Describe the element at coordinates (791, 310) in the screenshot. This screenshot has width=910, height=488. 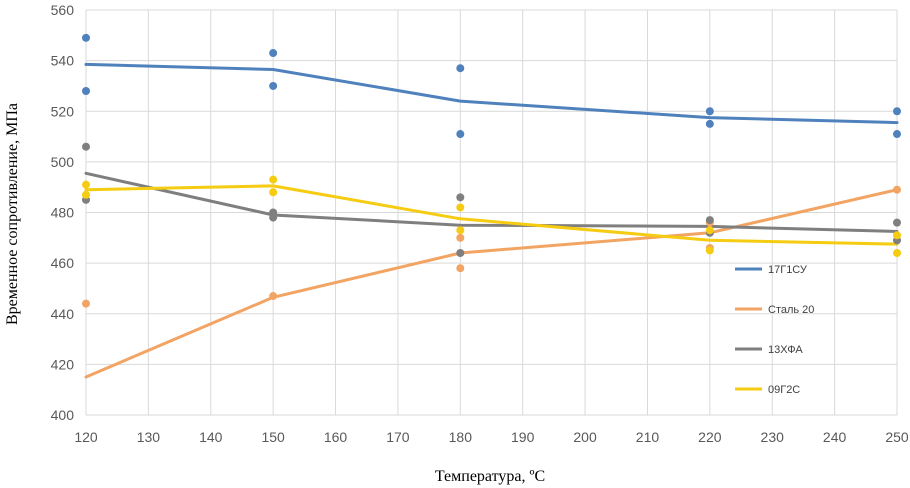
I see `legend-label: Сталь 20` at that location.